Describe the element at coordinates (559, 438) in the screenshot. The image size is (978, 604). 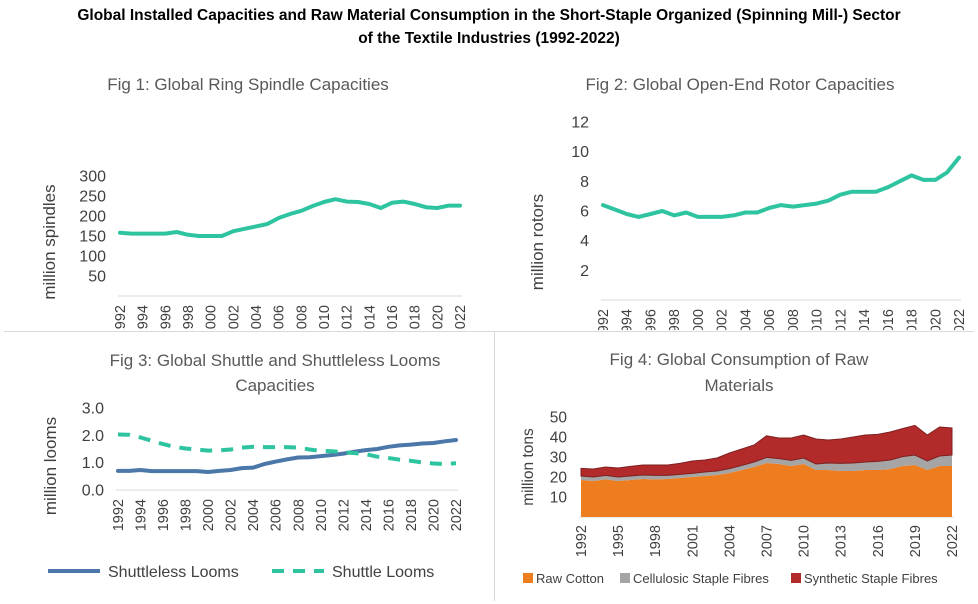
I see `y-tick-label: 40` at that location.